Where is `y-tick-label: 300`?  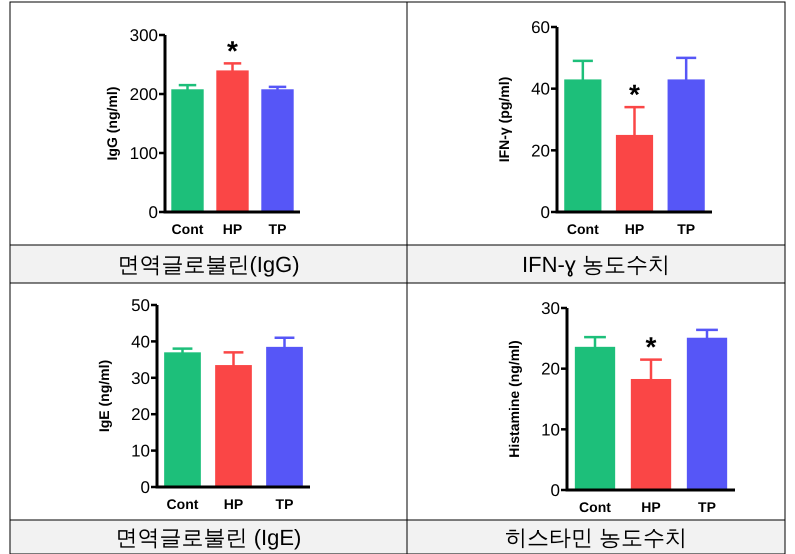
y-tick-label: 300 is located at coordinates (144, 35).